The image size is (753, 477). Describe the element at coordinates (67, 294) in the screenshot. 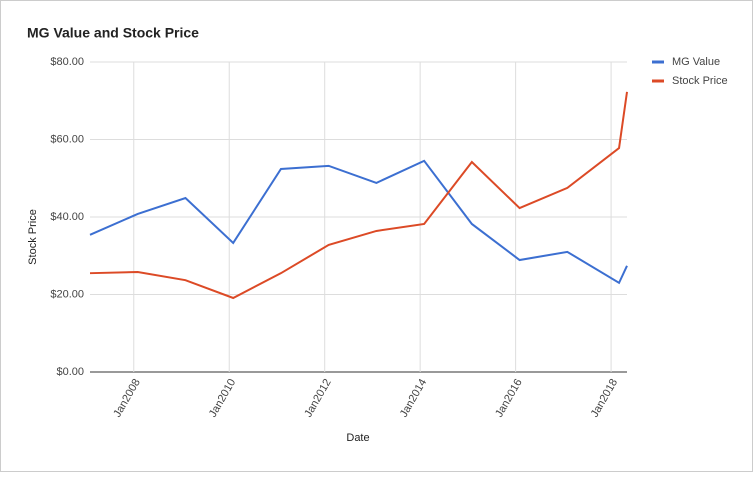

I see `y-tick-label: $20.00` at that location.